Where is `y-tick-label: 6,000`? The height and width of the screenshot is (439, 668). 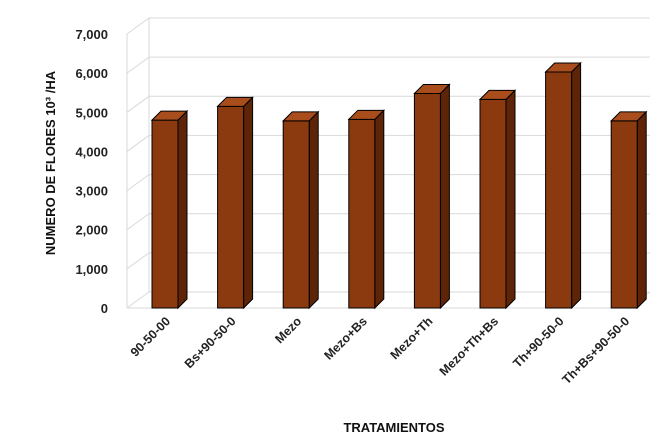
y-tick-label: 6,000 is located at coordinates (91, 73).